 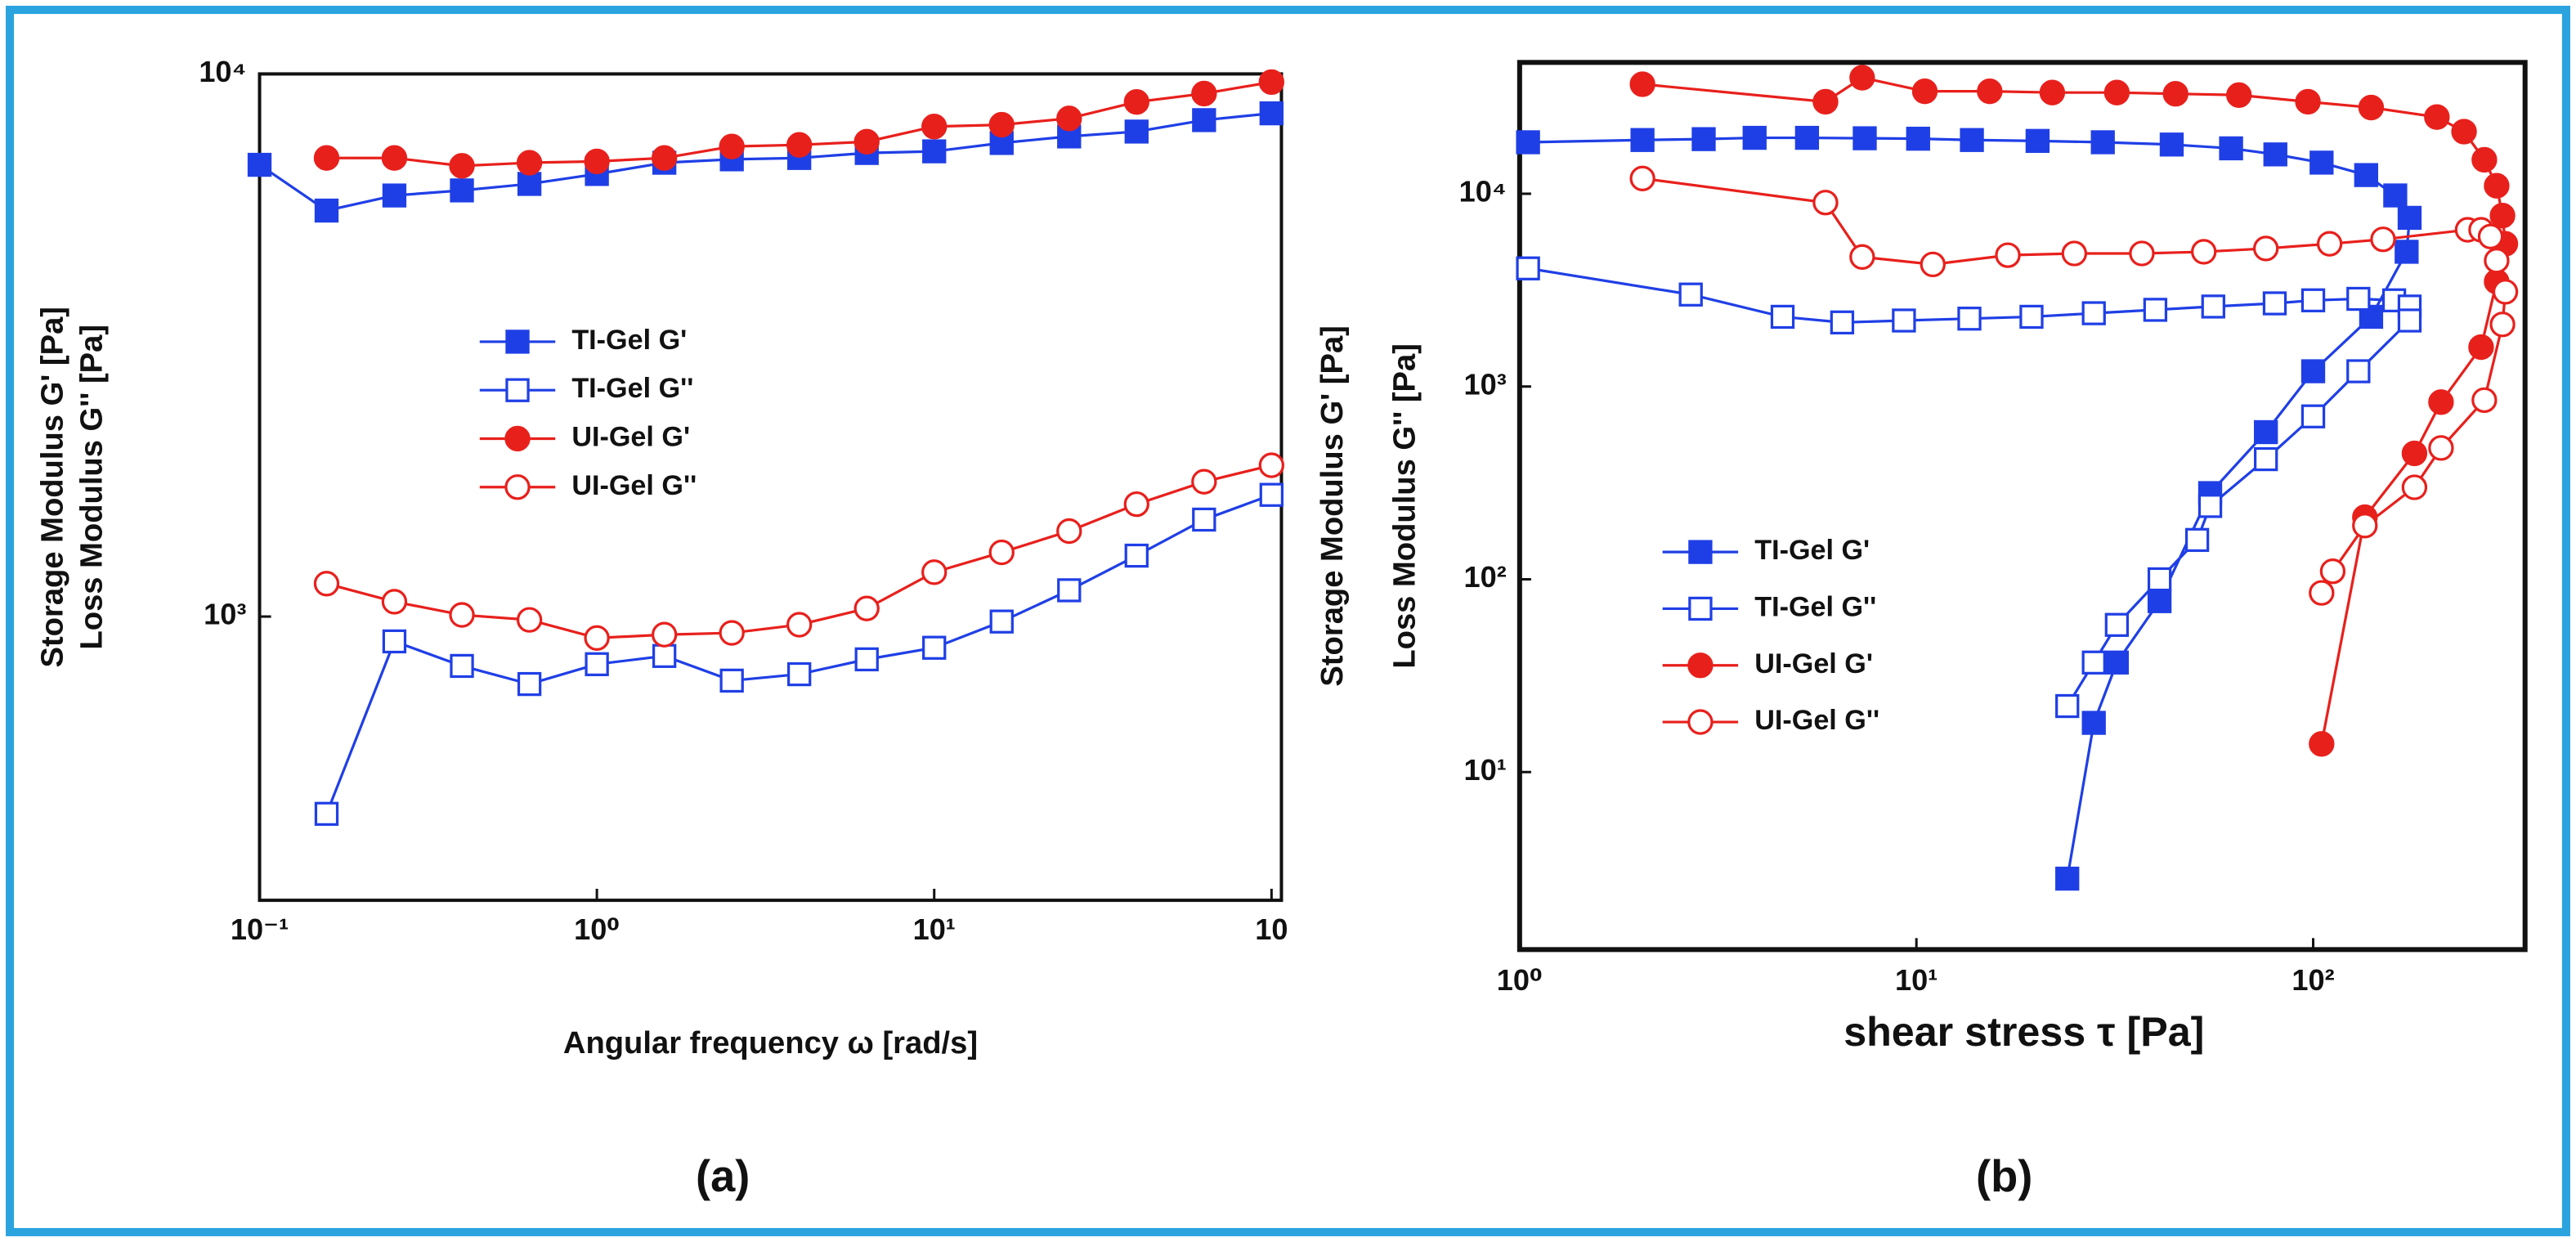 What do you see at coordinates (2024, 1032) in the screenshot?
I see `x-axis-label: shear stress τ [Pa]` at bounding box center [2024, 1032].